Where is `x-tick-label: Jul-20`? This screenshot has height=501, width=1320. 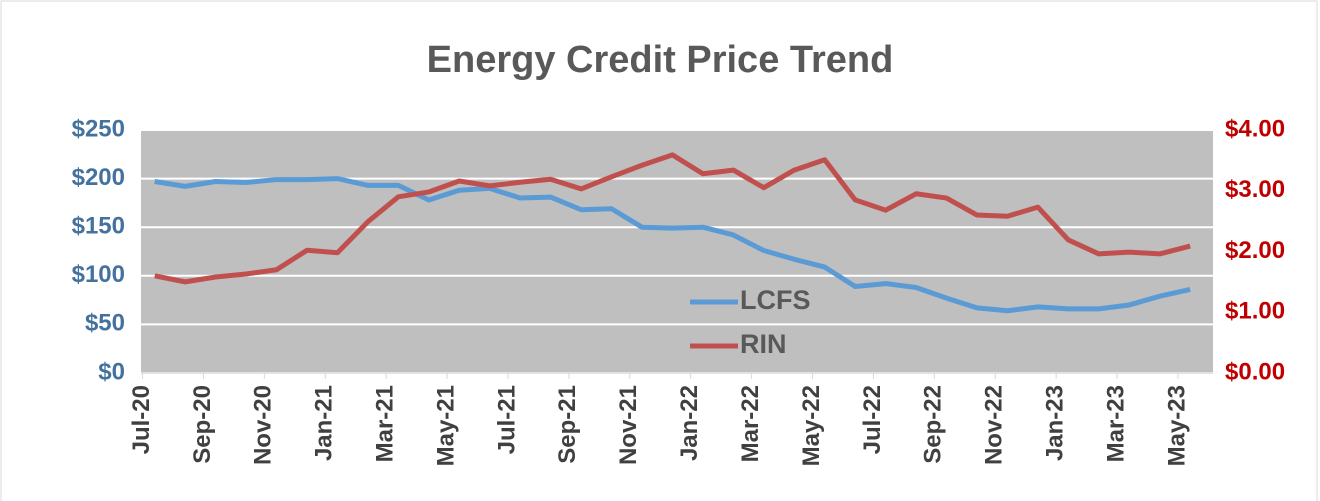 x-tick-label: Jul-20 is located at coordinates (141, 419).